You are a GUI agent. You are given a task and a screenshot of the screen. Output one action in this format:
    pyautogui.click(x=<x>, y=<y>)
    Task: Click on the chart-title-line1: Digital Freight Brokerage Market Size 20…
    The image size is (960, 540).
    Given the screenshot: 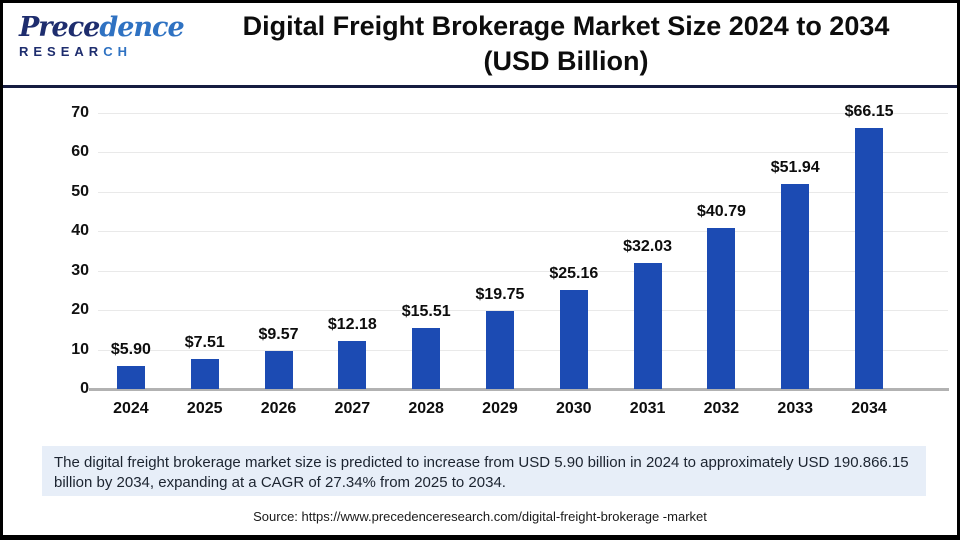 What is the action you would take?
    pyautogui.click(x=566, y=26)
    